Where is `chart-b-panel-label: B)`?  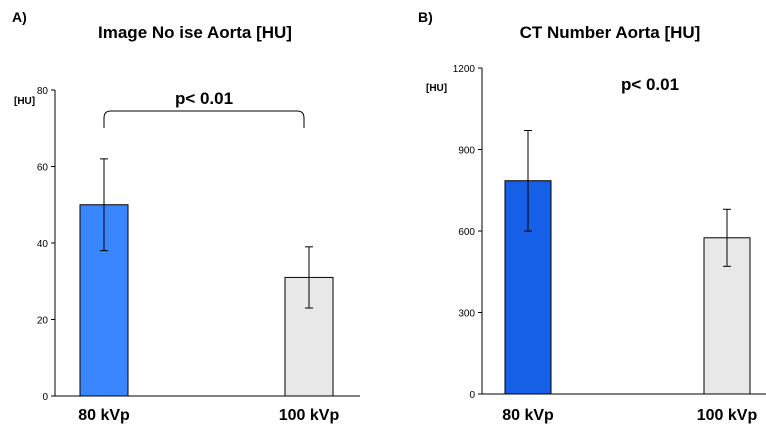
chart-b-panel-label: B) is located at coordinates (425, 17).